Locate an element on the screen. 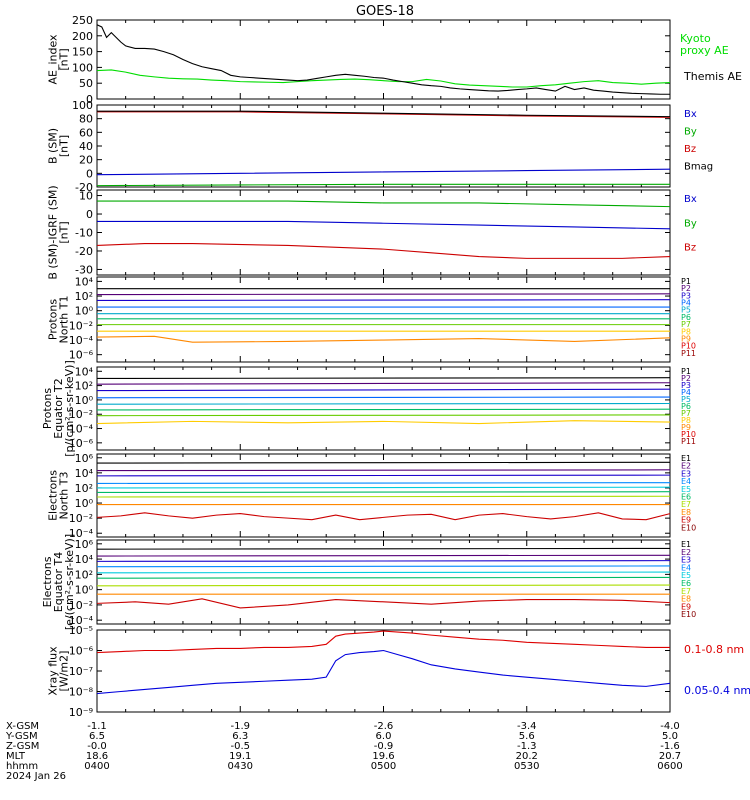 Image resolution: width=750 pixels, height=800 pixels. series-line-bmag is located at coordinates (384, 114).